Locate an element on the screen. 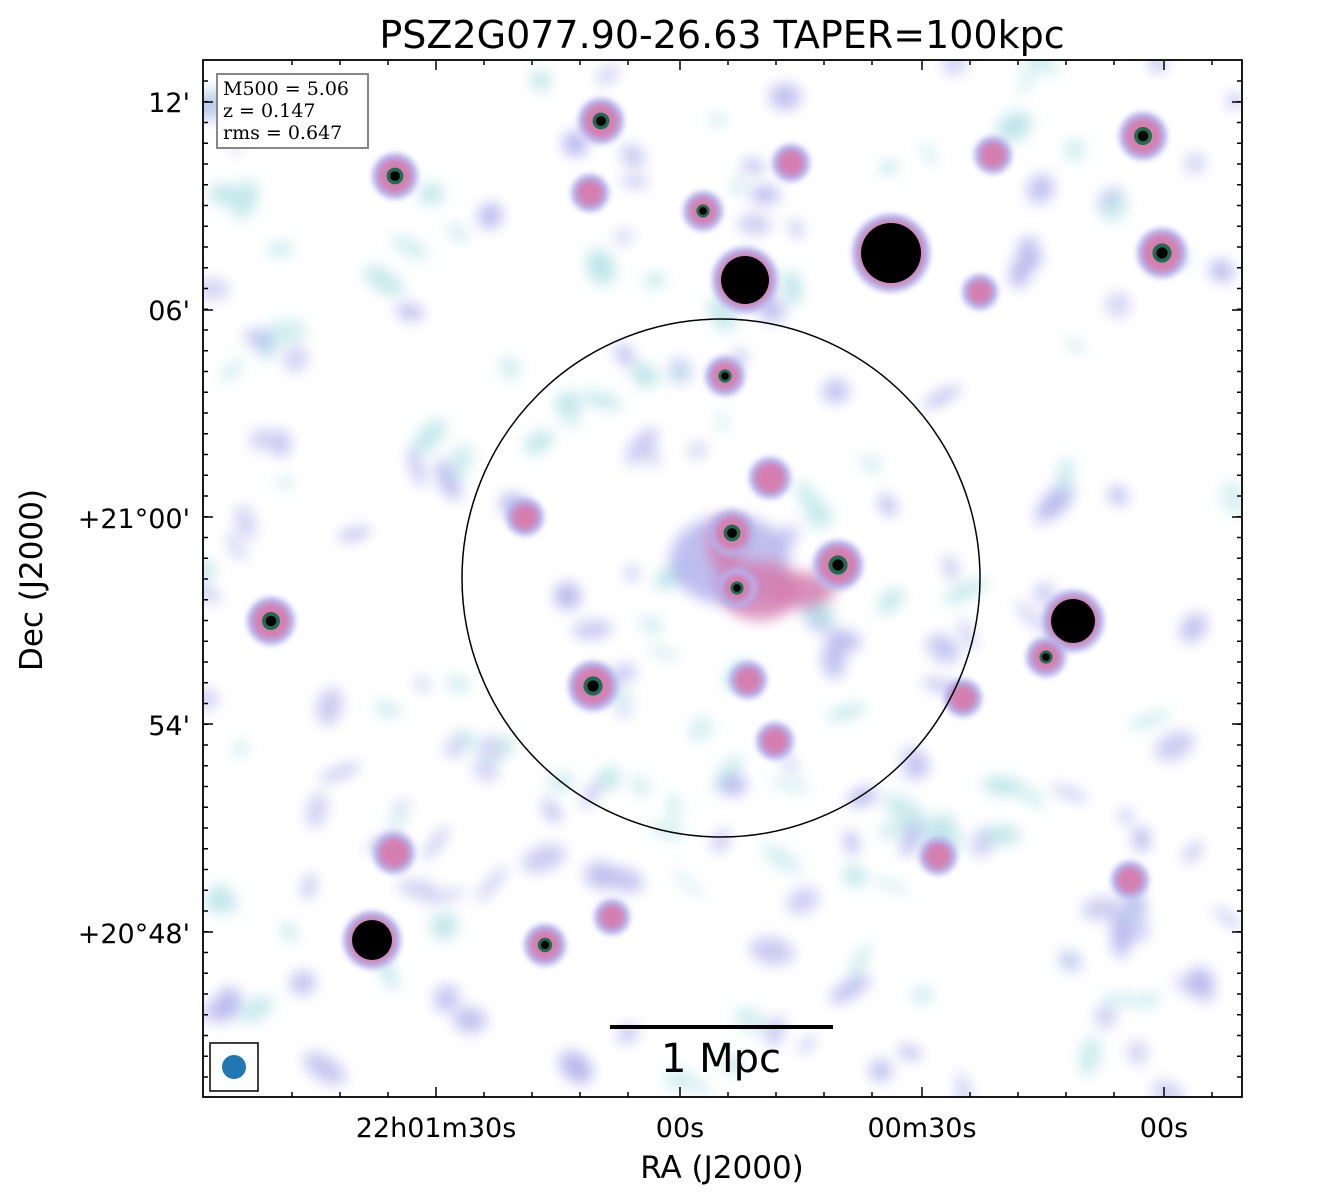 This screenshot has height=1200, width=1321. figure-title: PSZ2G077.90-26.63 TAPER=100kpc is located at coordinates (721, 35).